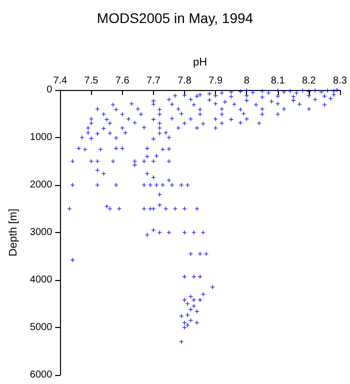 The image size is (350, 384). I want to click on x-tick-label: 8.3, so click(340, 81).